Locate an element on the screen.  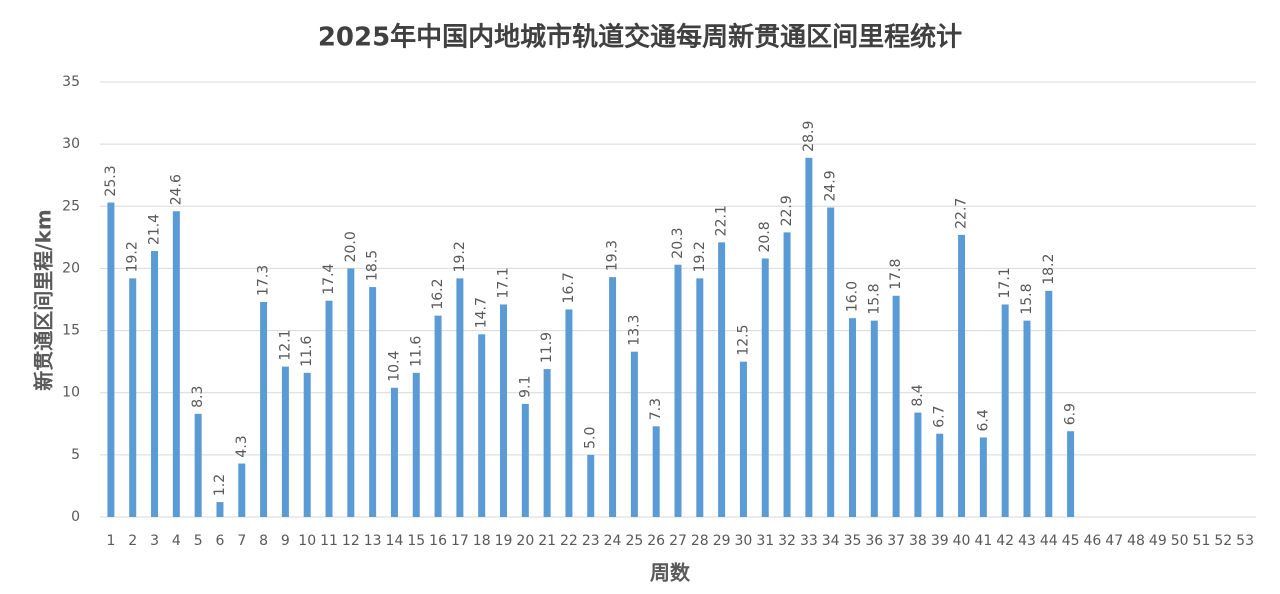
value-label: 12.5 is located at coordinates (743, 339).